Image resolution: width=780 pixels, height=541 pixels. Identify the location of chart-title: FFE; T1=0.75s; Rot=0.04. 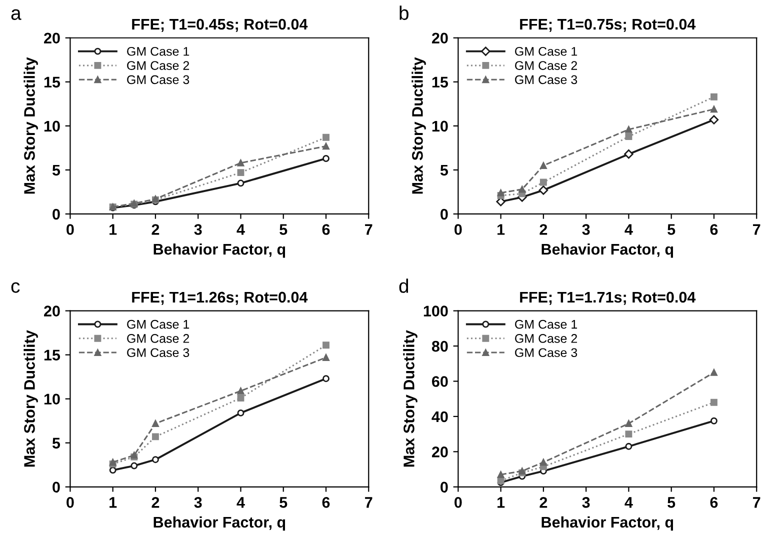
(608, 25).